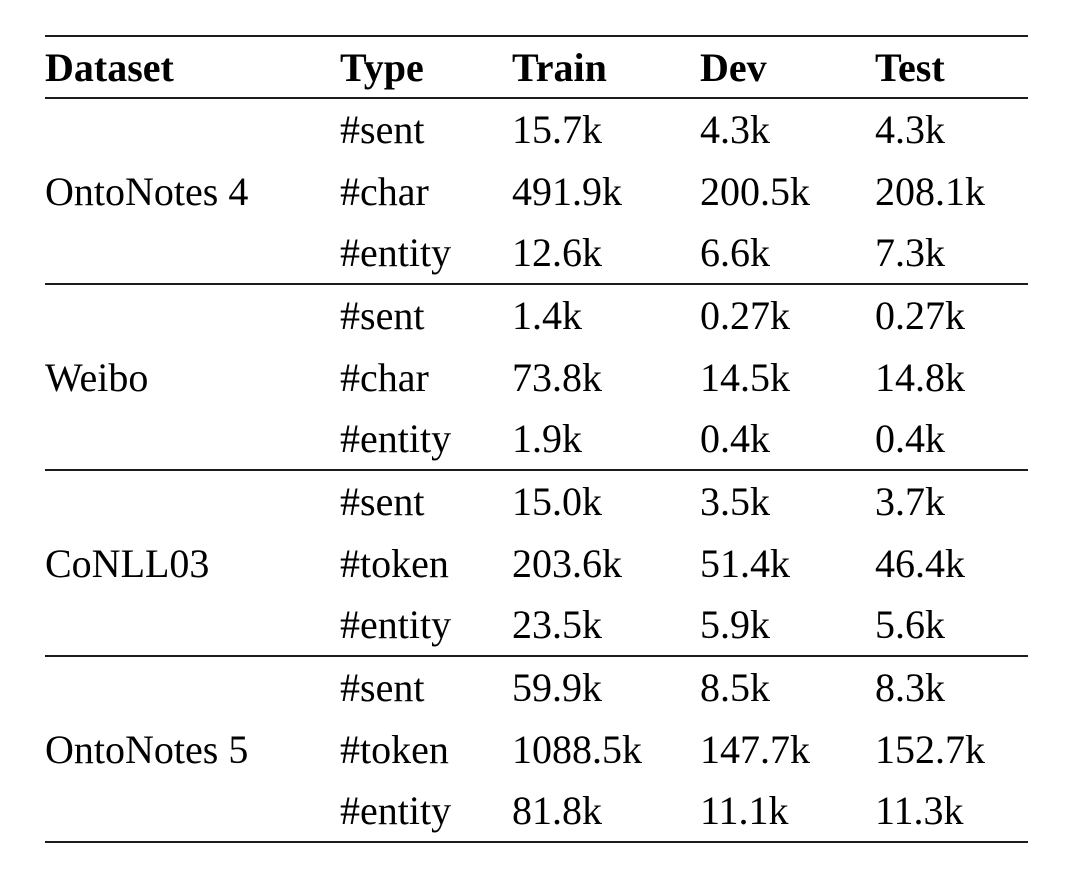 This screenshot has height=874, width=1080. What do you see at coordinates (97, 377) in the screenshot?
I see `dataset-name-cell: Weibo` at bounding box center [97, 377].